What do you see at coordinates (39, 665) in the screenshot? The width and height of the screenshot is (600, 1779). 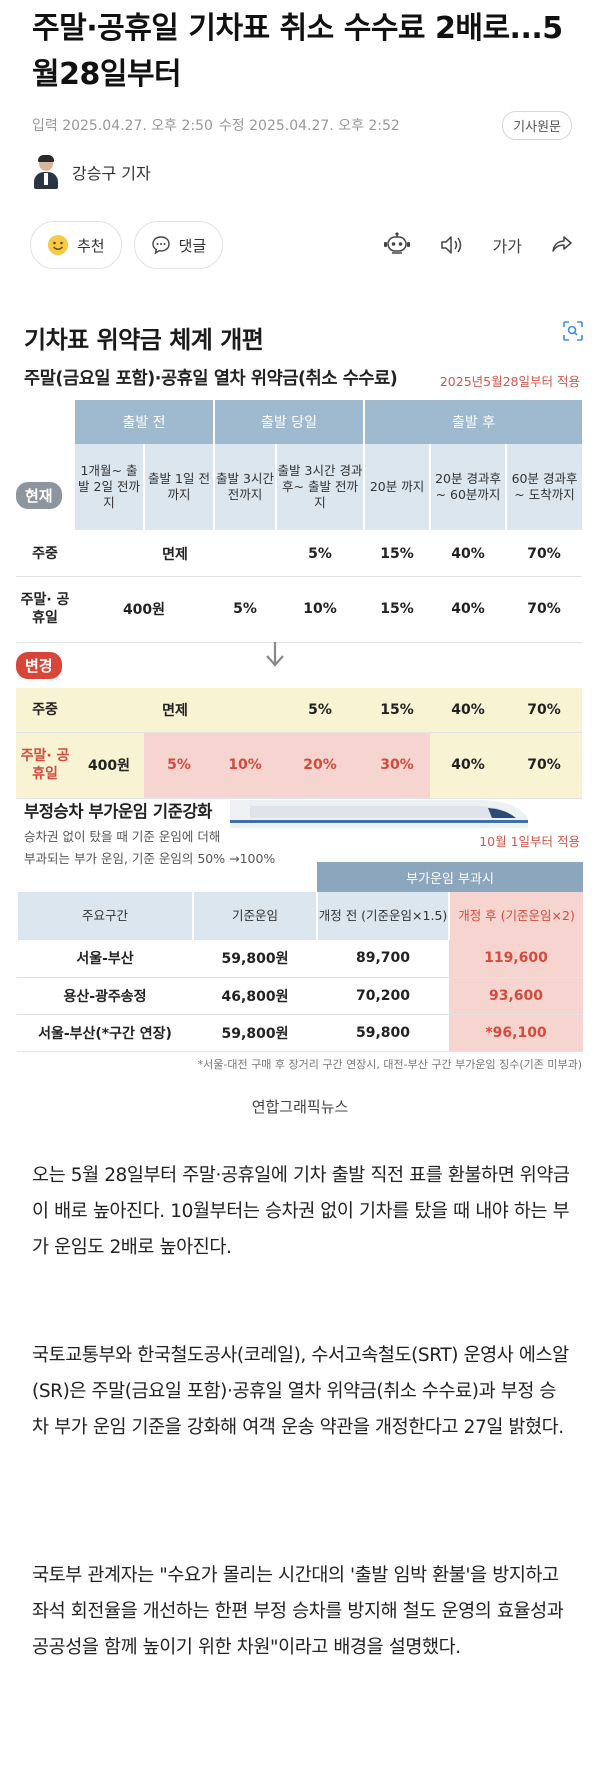 I see `changed-badge: 변경` at bounding box center [39, 665].